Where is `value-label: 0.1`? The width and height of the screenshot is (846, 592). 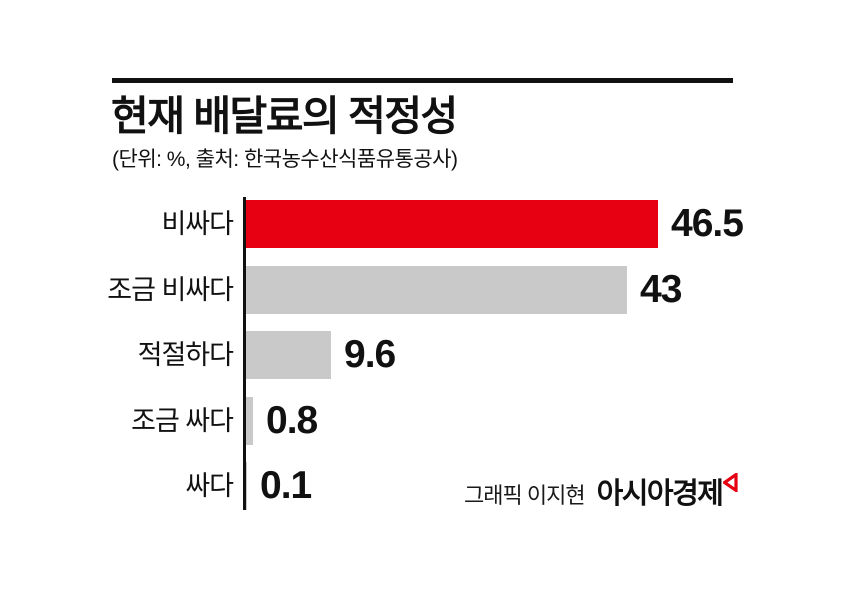 value-label: 0.1 is located at coordinates (286, 485).